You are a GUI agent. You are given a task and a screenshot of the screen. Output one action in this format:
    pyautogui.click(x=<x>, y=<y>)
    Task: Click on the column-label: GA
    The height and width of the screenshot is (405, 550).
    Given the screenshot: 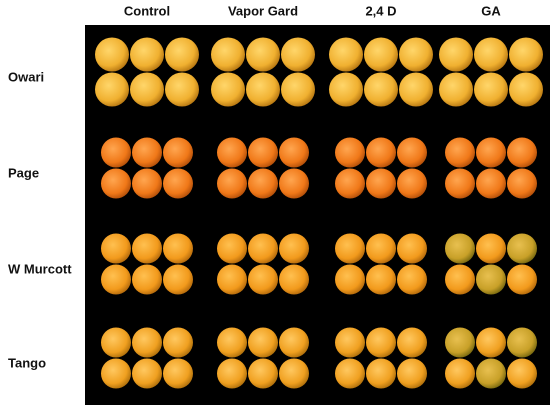 What is the action you would take?
    pyautogui.click(x=491, y=10)
    